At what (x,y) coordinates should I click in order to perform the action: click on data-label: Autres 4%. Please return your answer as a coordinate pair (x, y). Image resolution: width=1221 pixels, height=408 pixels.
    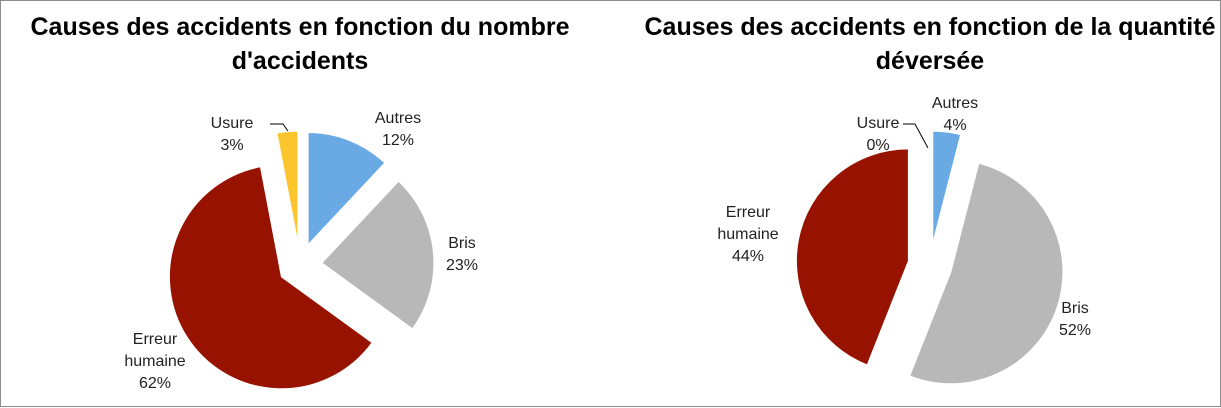
    Looking at the image, I should click on (955, 115).